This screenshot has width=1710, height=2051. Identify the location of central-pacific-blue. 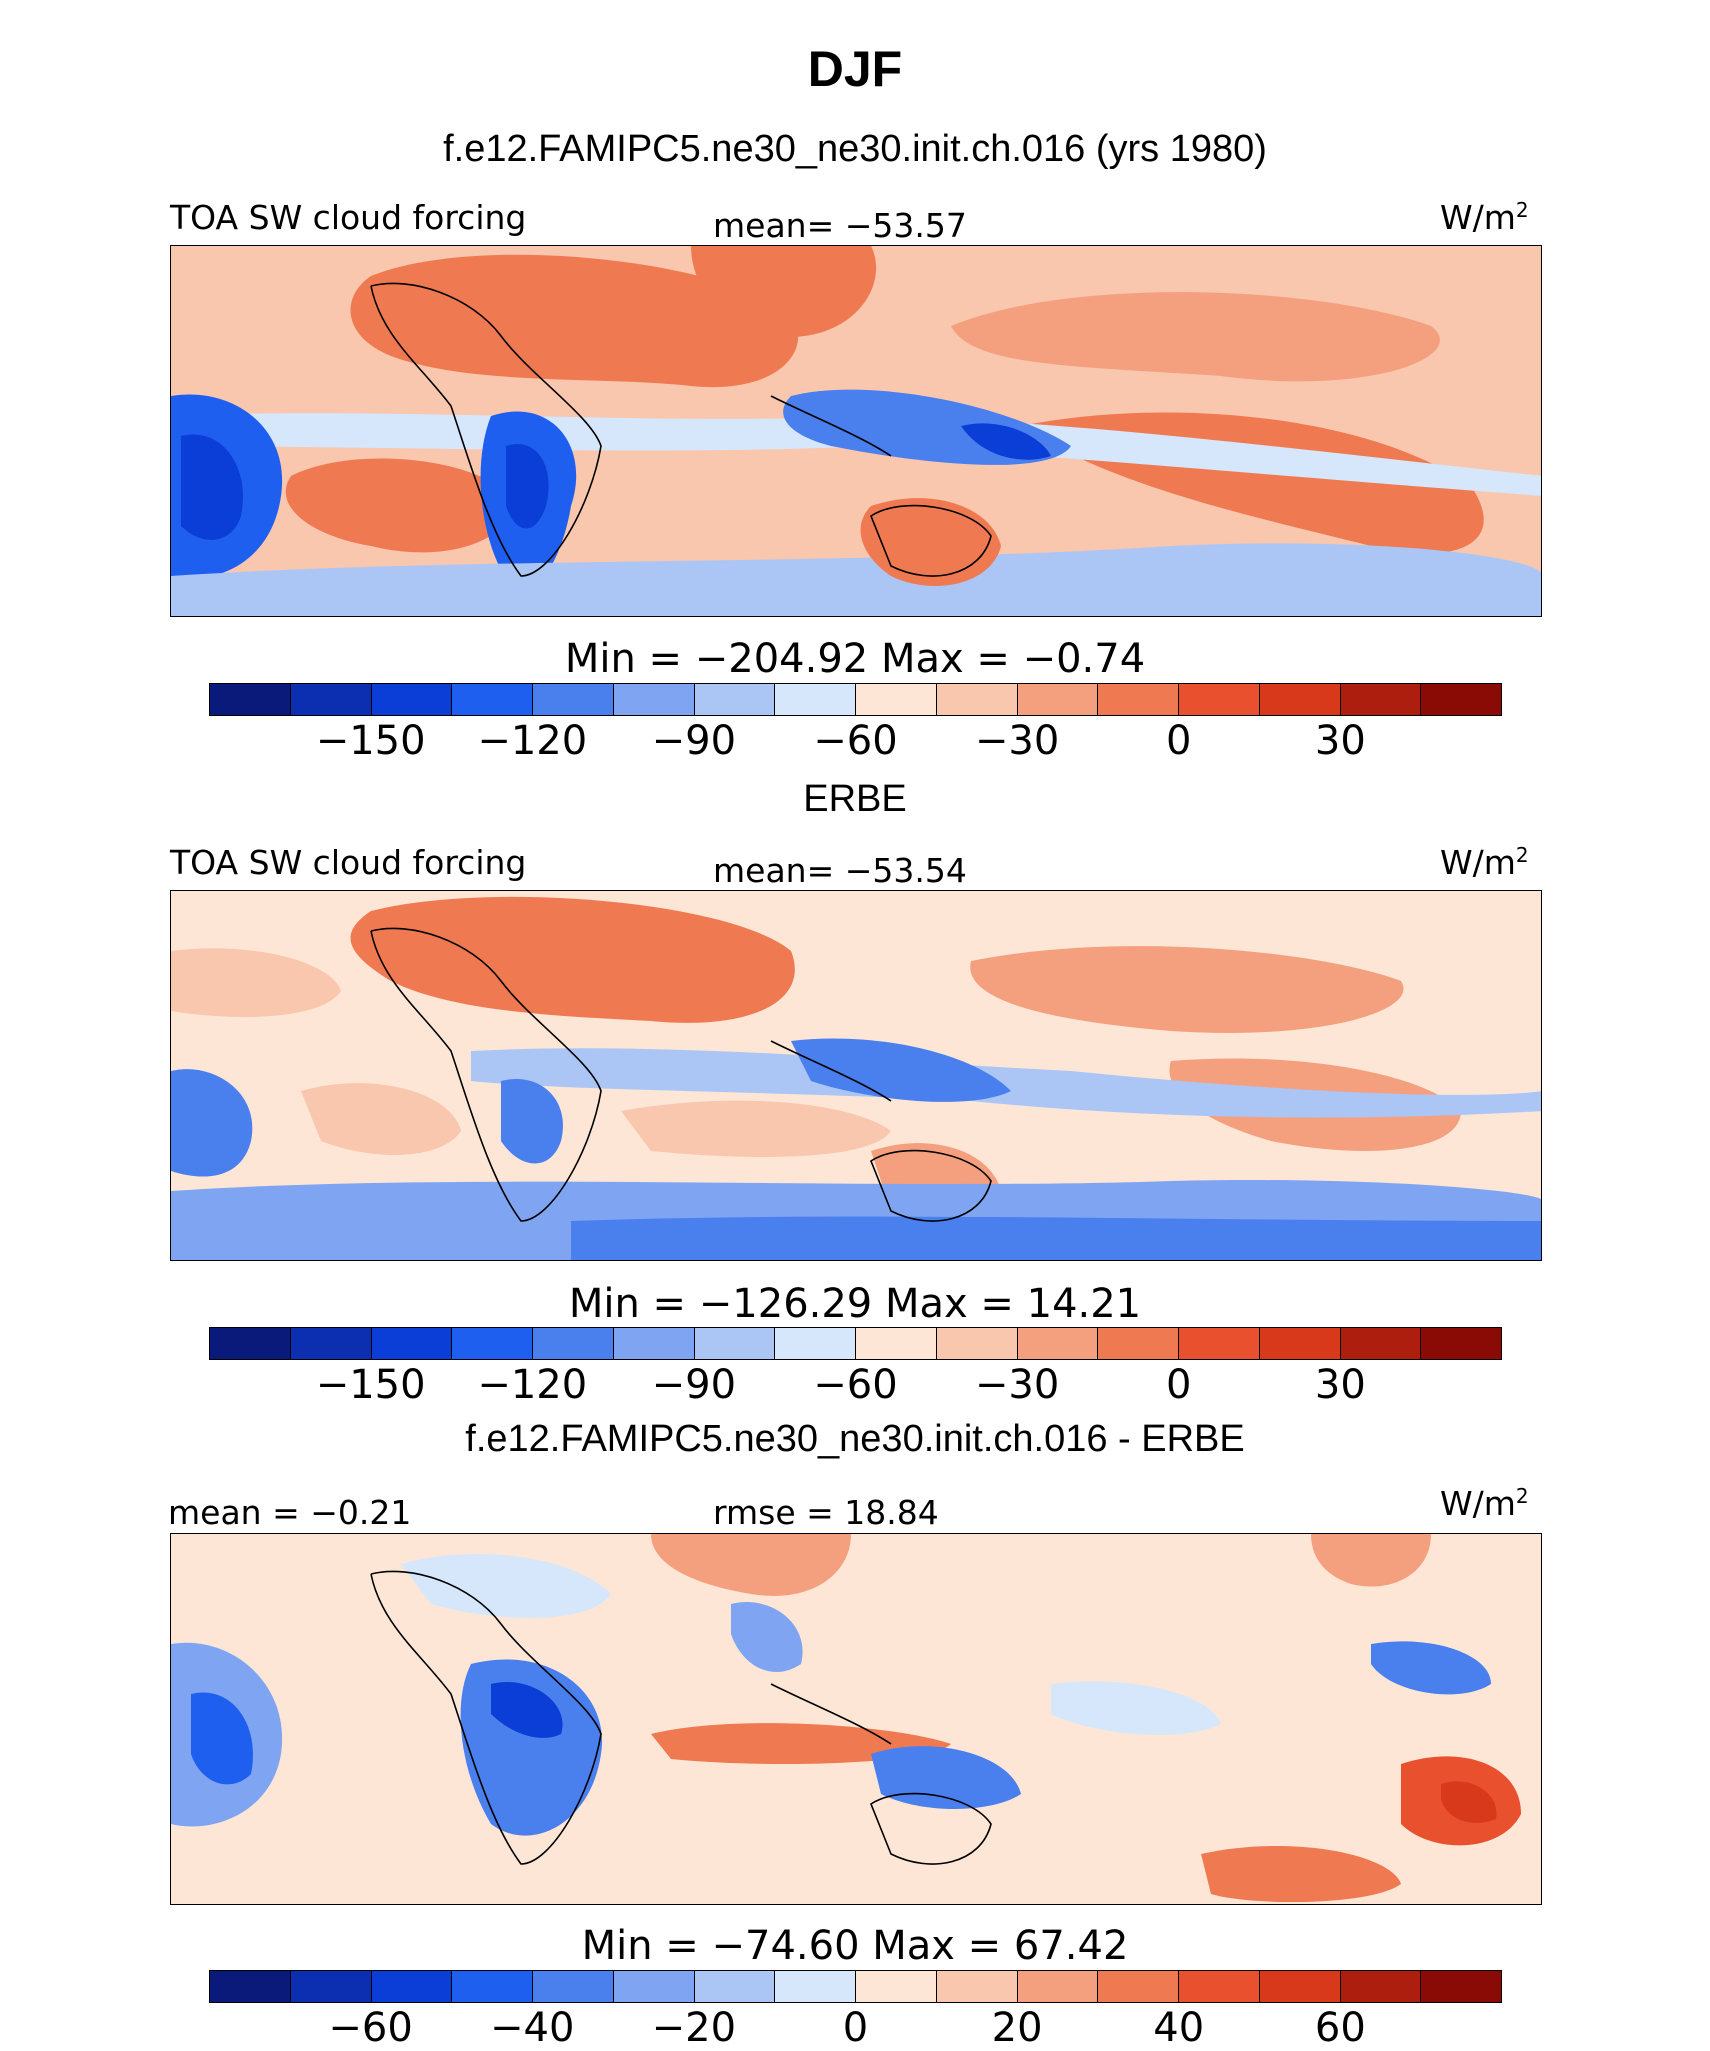
(1136, 1708).